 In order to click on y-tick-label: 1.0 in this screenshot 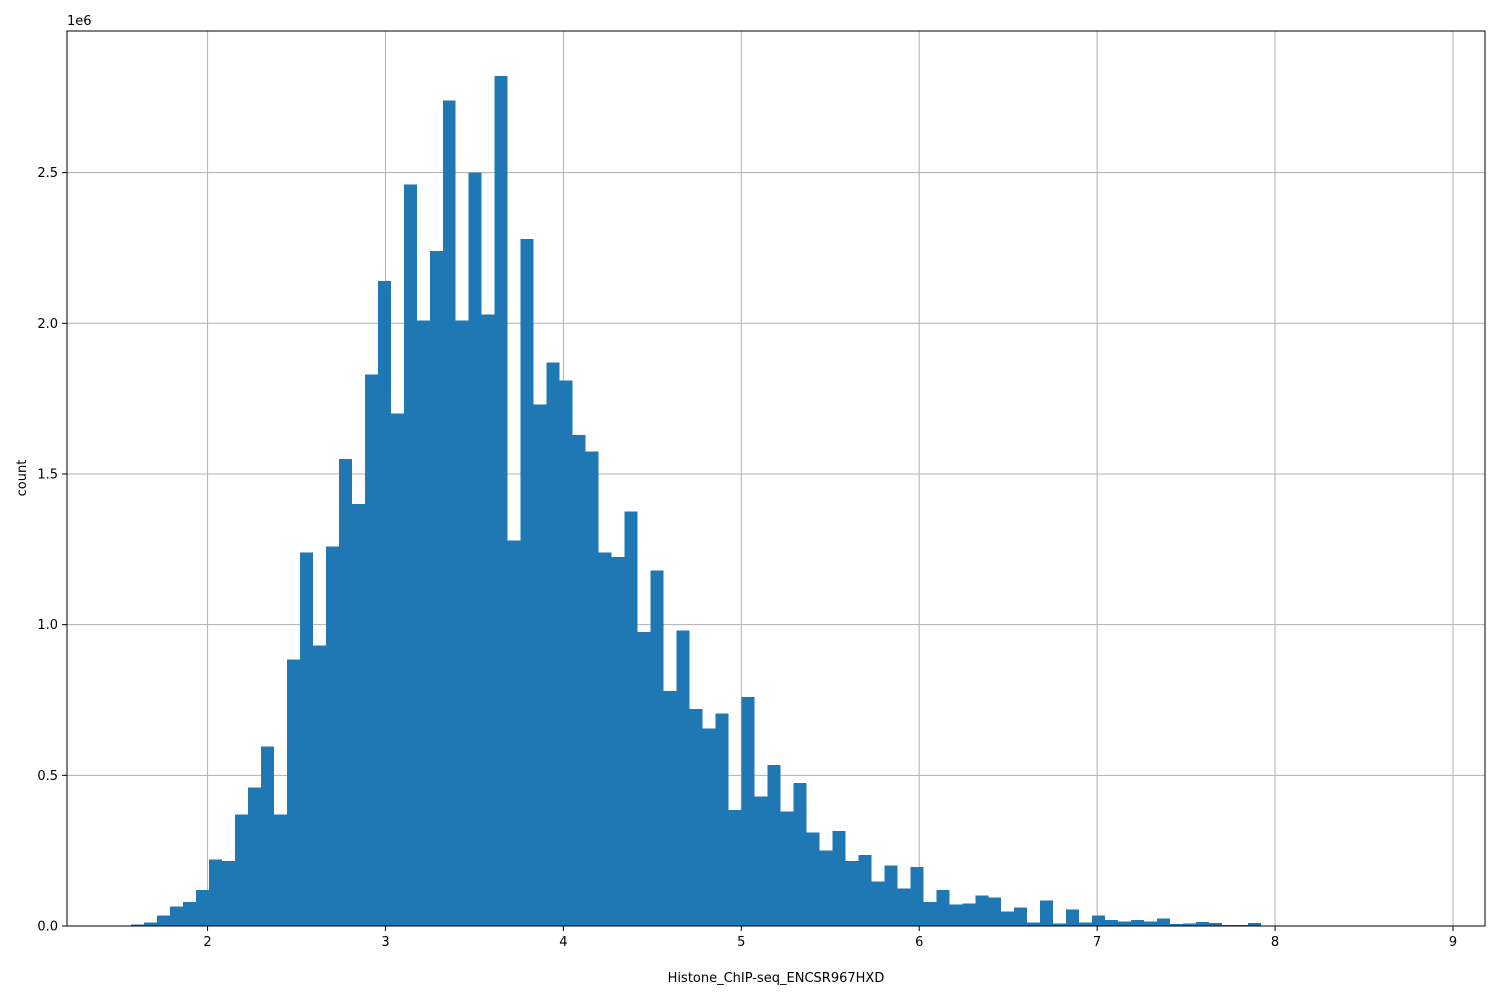, I will do `click(47, 625)`.